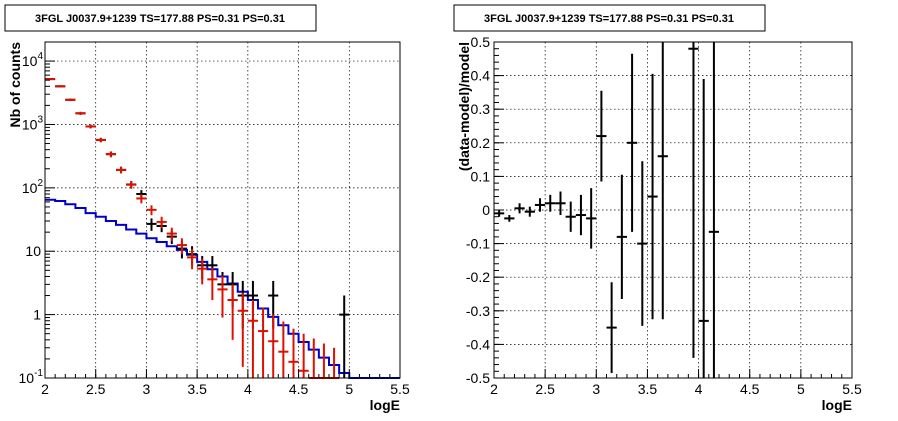 The image size is (898, 421). I want to click on residuals-x-tick-label: 2.5, so click(545, 389).